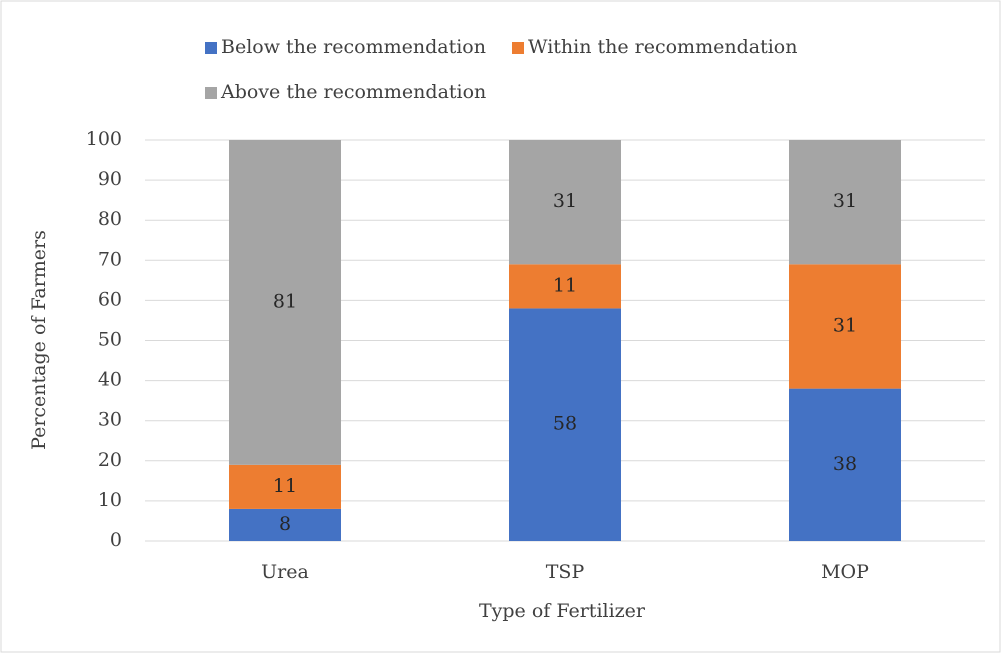 Image resolution: width=1001 pixels, height=653 pixels. Describe the element at coordinates (110, 259) in the screenshot. I see `y-tick-label: 70` at that location.